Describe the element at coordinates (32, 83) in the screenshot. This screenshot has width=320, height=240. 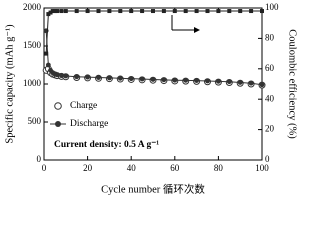
I see `y-tick-label: 1000` at that location.